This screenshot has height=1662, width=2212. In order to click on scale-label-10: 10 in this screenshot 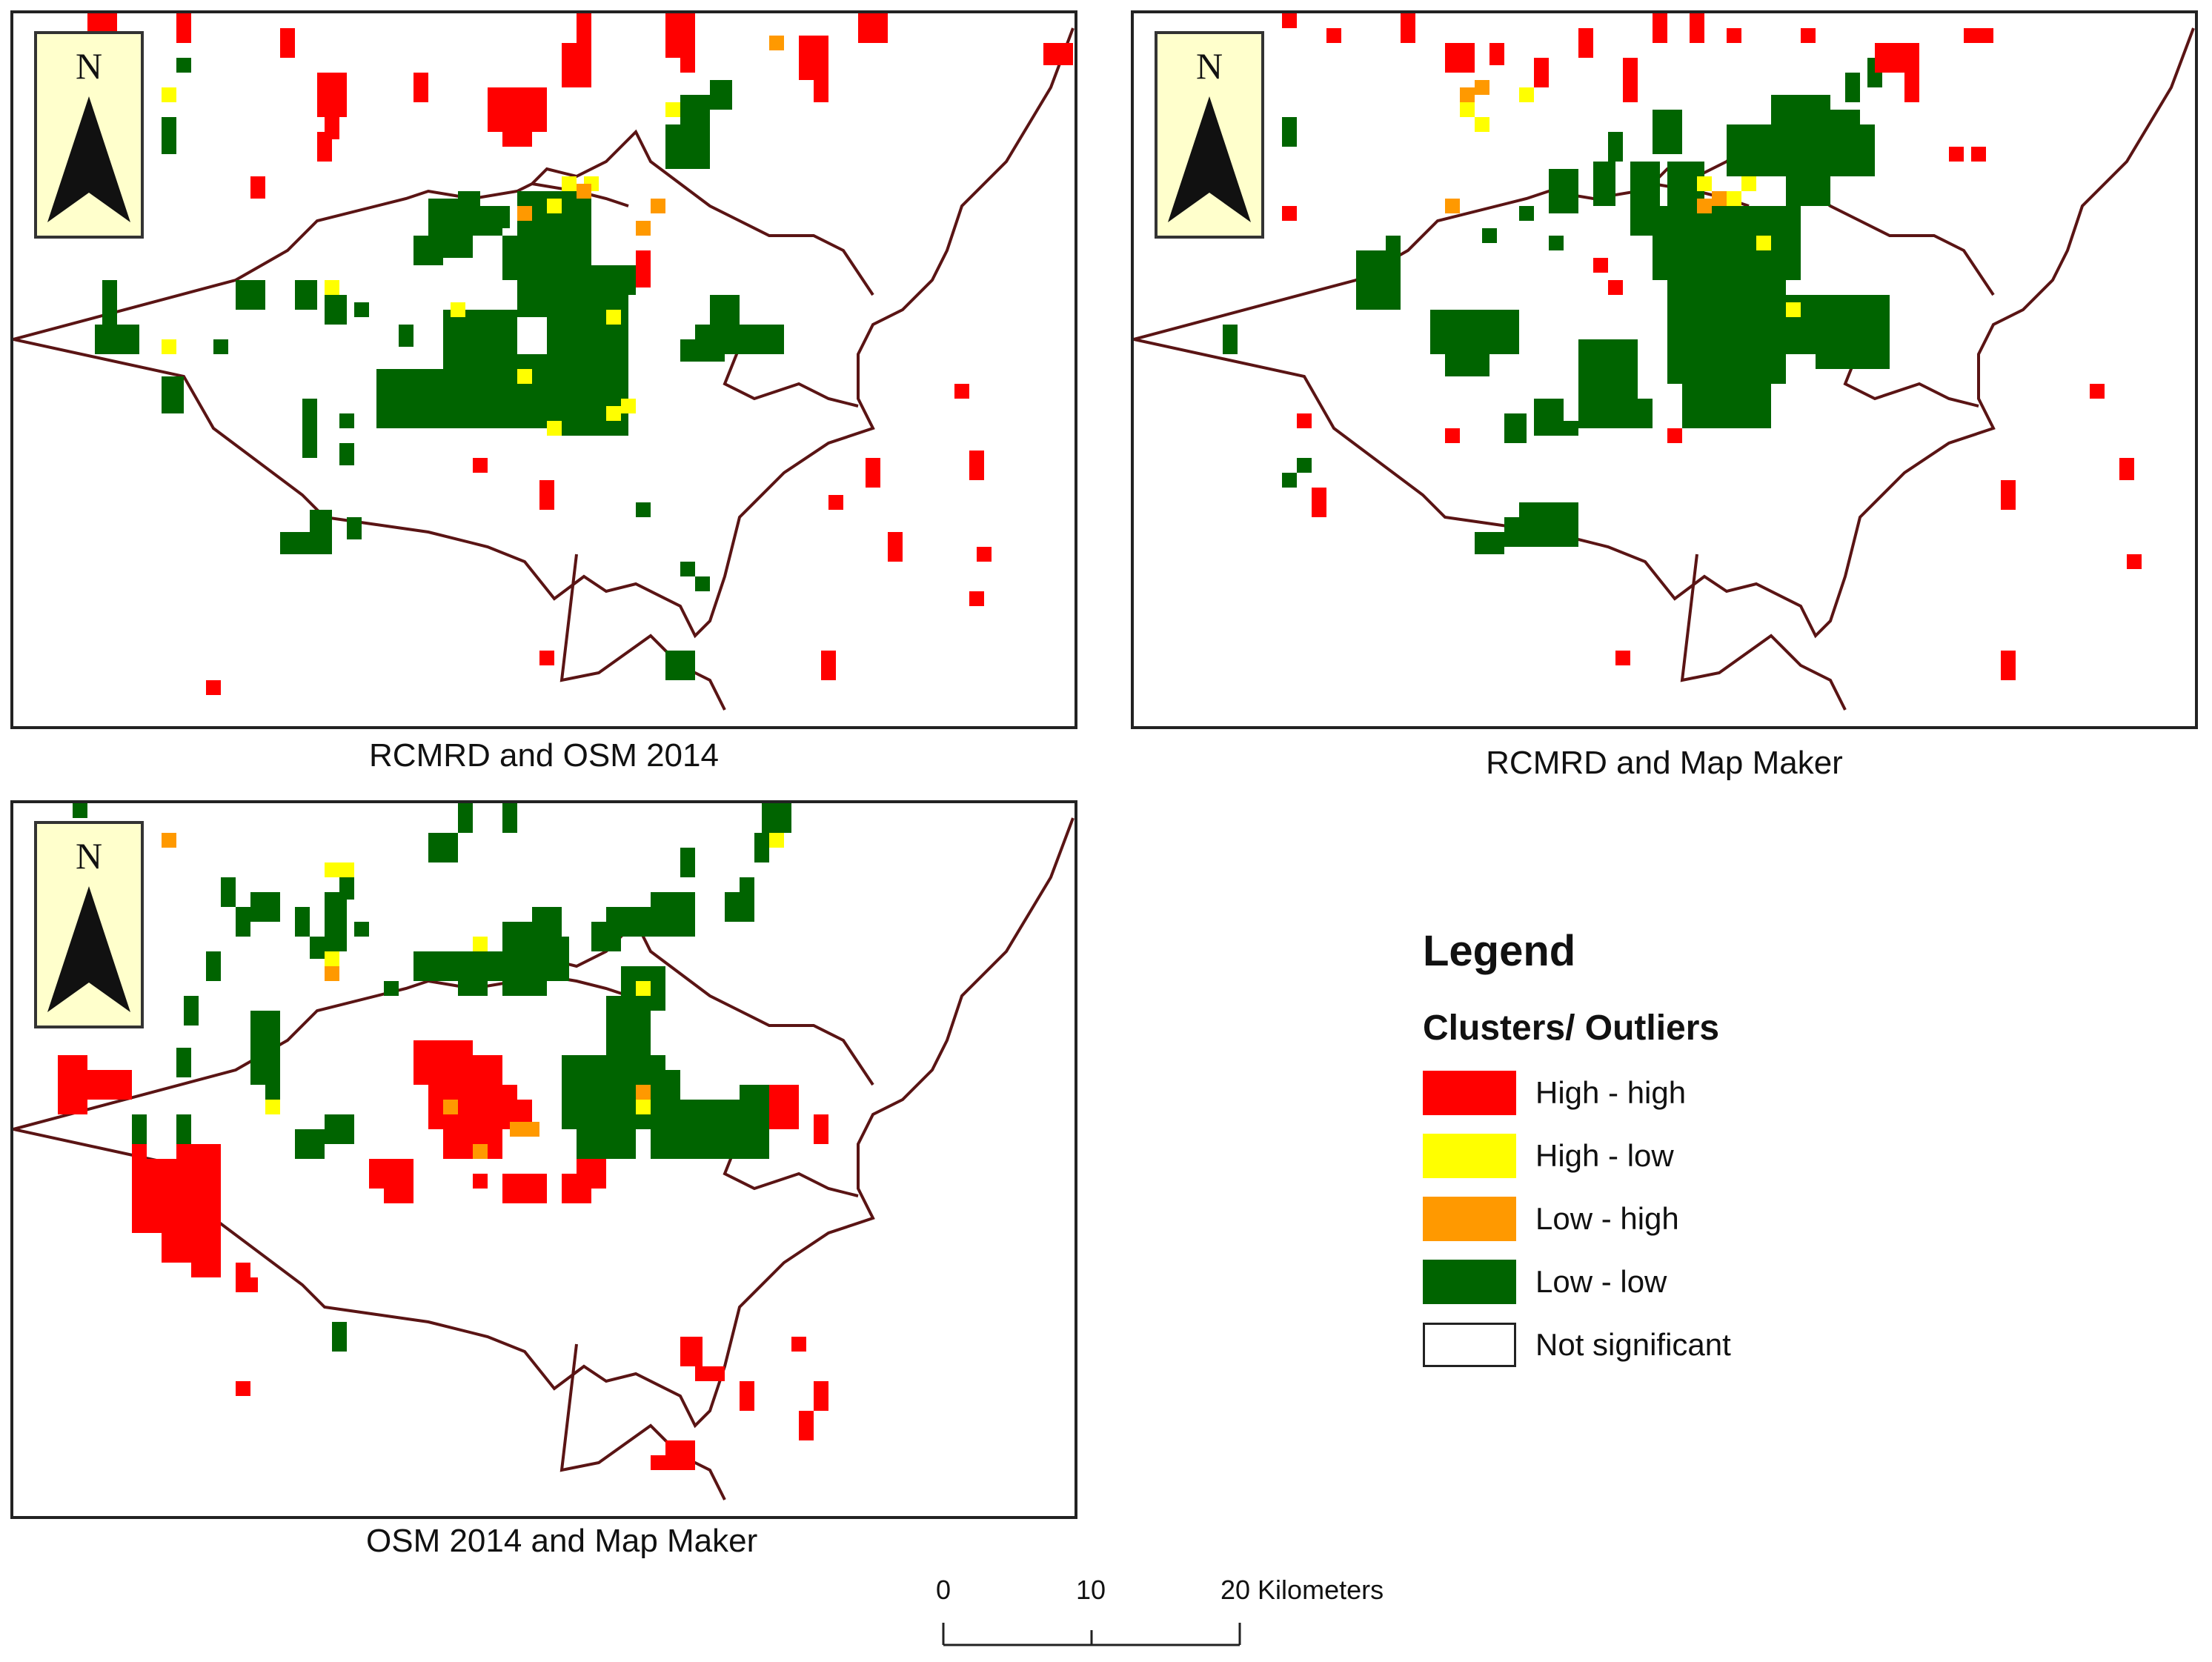, I will do `click(1091, 1590)`.